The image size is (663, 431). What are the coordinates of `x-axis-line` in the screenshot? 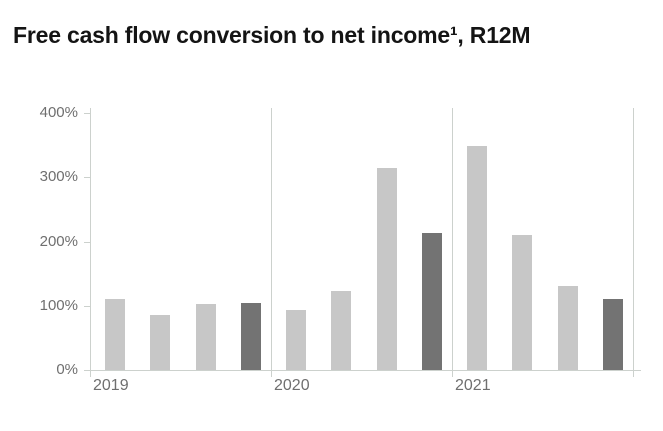 It's located at (362, 370).